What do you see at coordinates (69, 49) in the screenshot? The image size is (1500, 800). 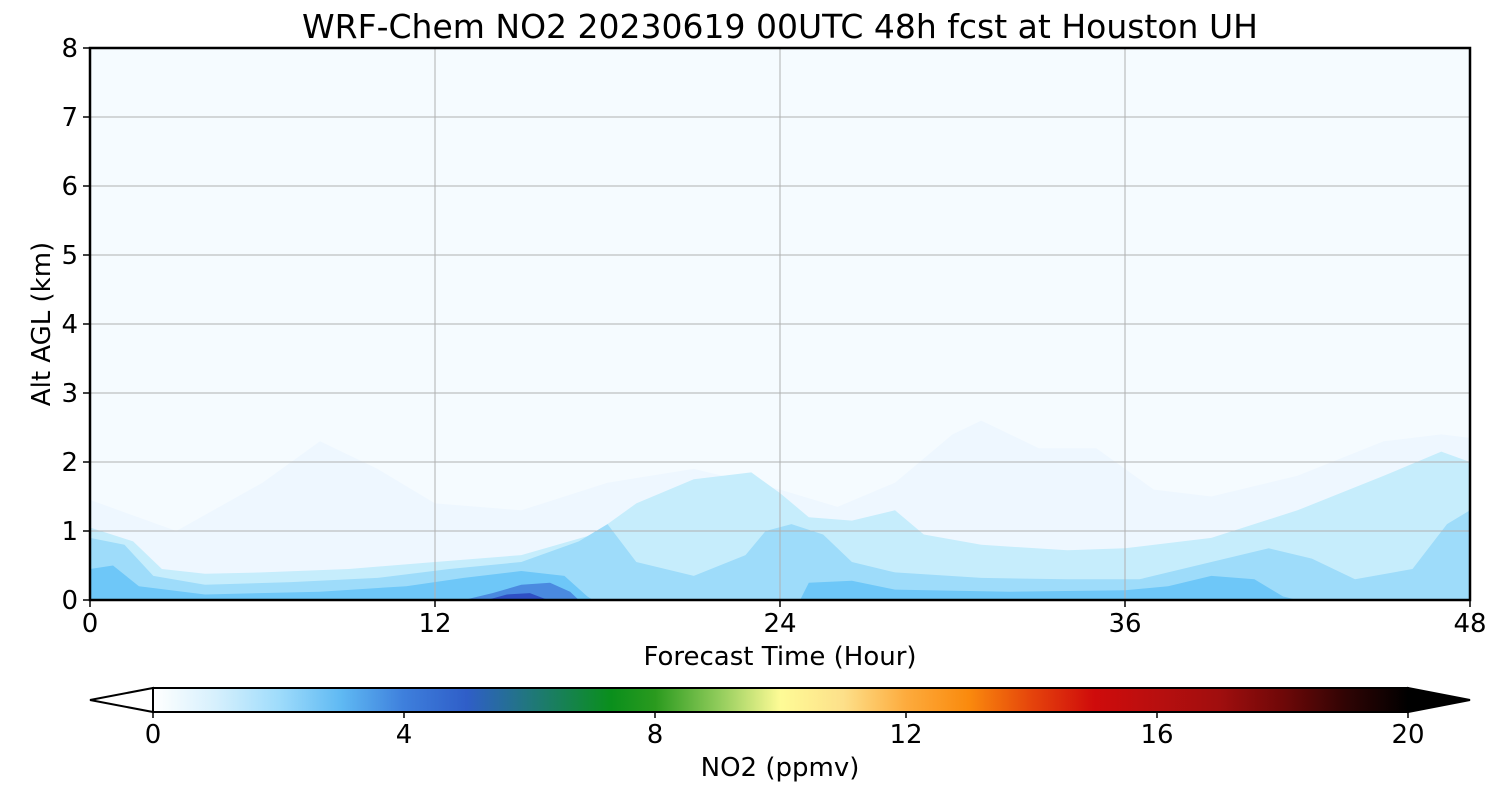 I see `y-tick-label: 8` at bounding box center [69, 49].